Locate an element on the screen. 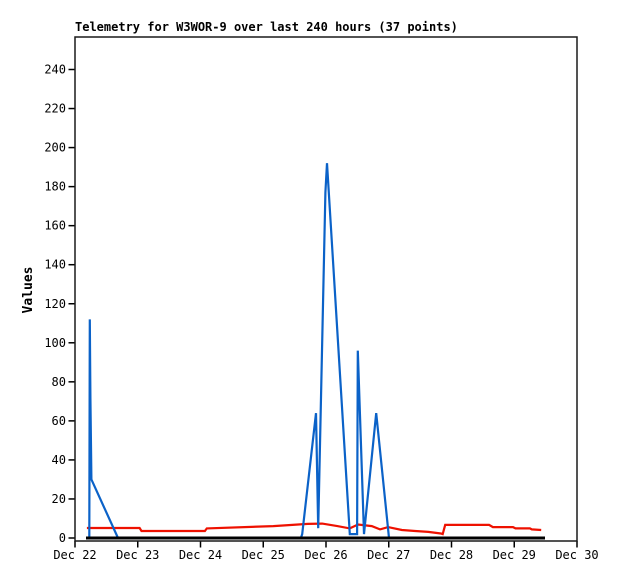 This screenshot has width=618, height=583. y-tick-label: 240 is located at coordinates (55, 70).